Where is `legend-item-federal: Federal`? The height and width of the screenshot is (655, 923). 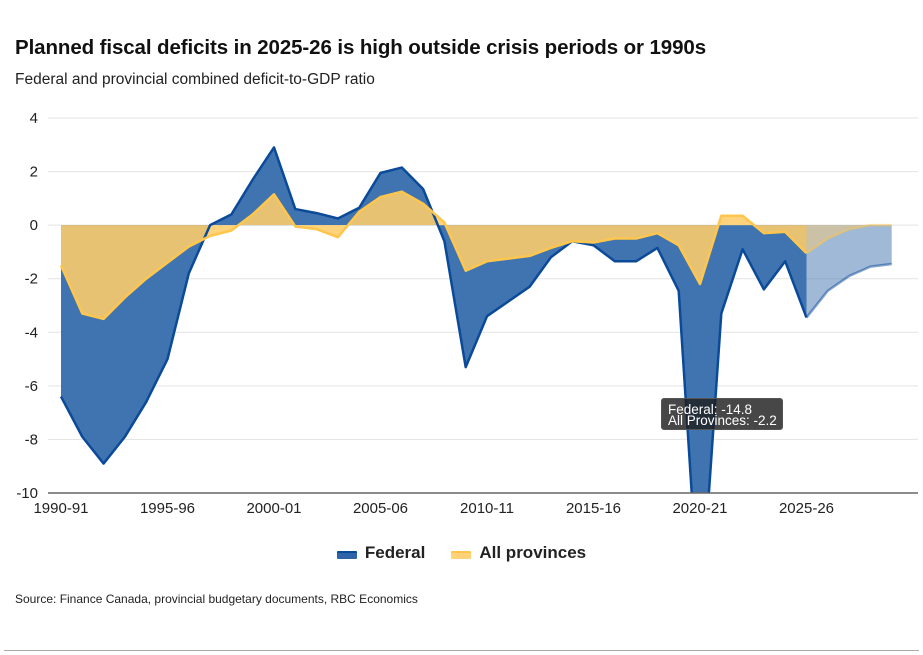 legend-item-federal: Federal is located at coordinates (381, 553).